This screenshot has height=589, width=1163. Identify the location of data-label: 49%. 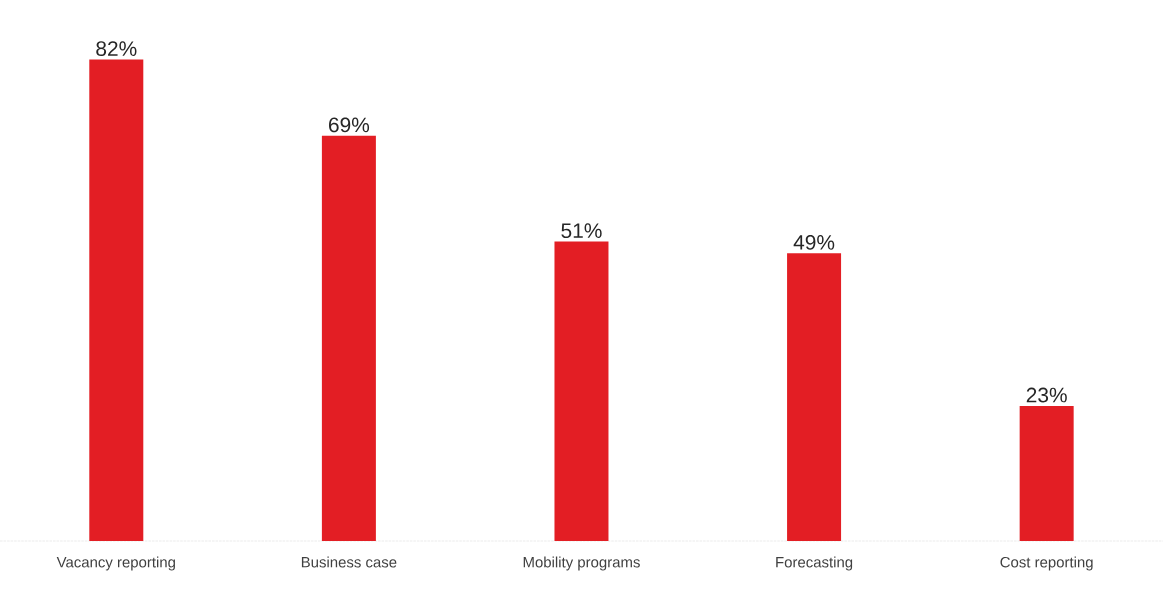
(814, 242).